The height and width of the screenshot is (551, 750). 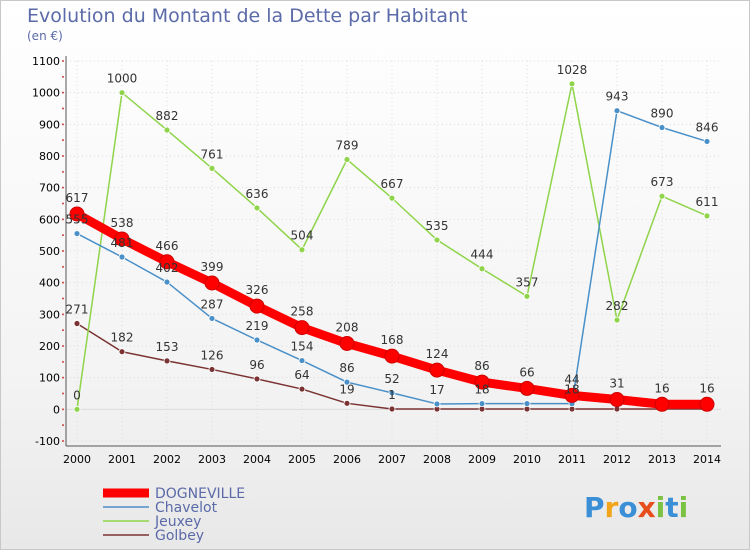 I want to click on data-label-dogneville: 86, so click(x=481, y=366).